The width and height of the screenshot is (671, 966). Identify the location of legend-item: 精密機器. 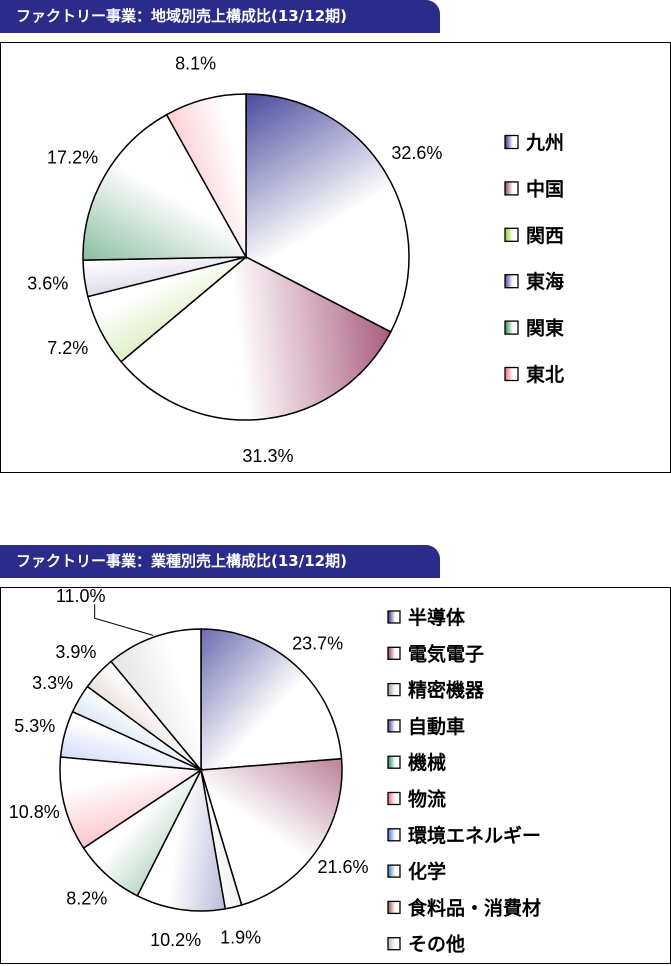
(436, 690).